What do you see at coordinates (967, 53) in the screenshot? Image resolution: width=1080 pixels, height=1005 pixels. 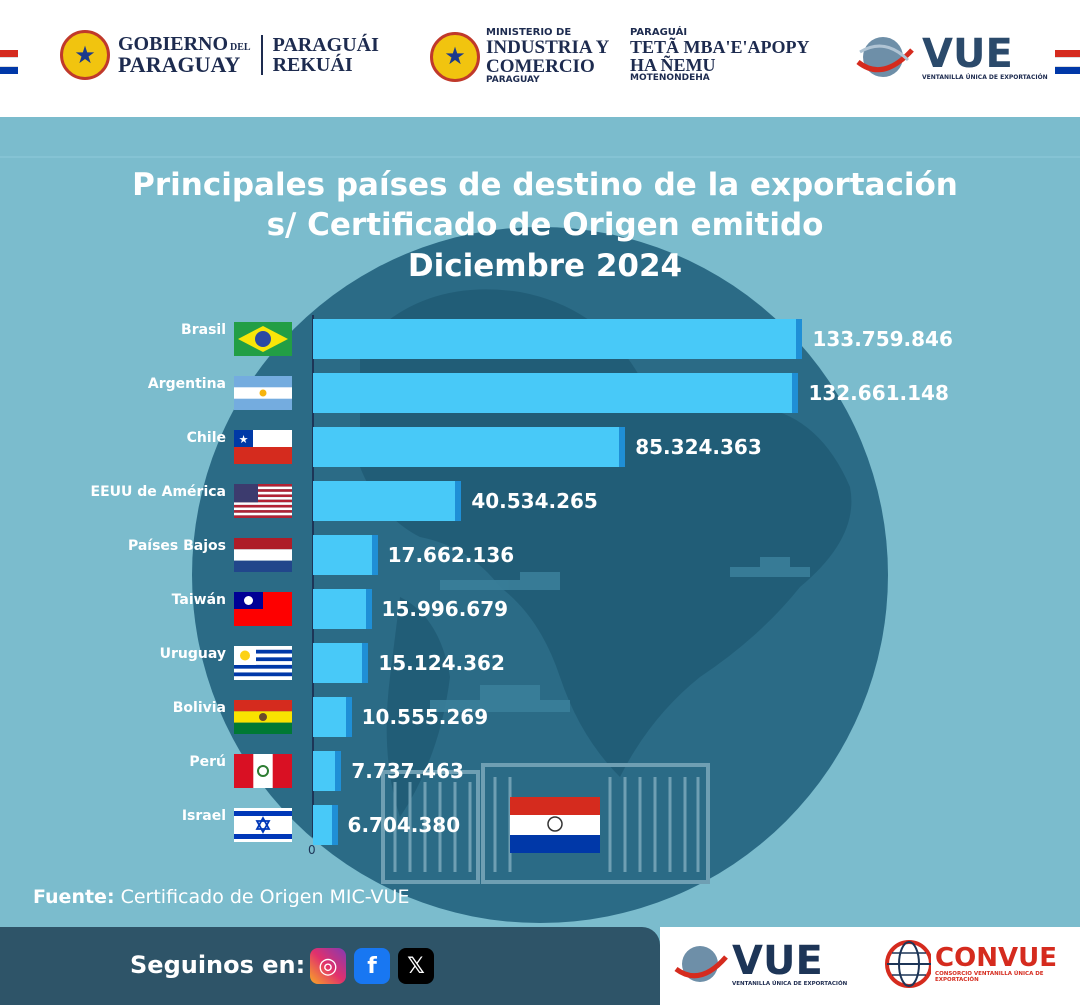 I see `vue-name: VUE` at bounding box center [967, 53].